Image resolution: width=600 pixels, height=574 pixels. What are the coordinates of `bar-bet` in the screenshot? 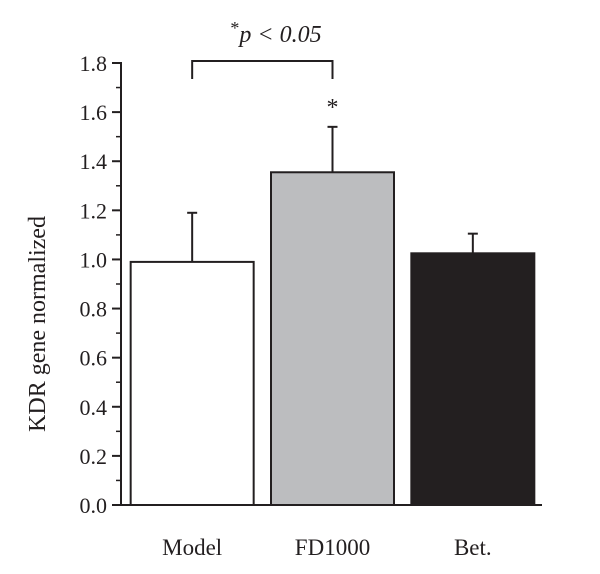 It's located at (473, 379).